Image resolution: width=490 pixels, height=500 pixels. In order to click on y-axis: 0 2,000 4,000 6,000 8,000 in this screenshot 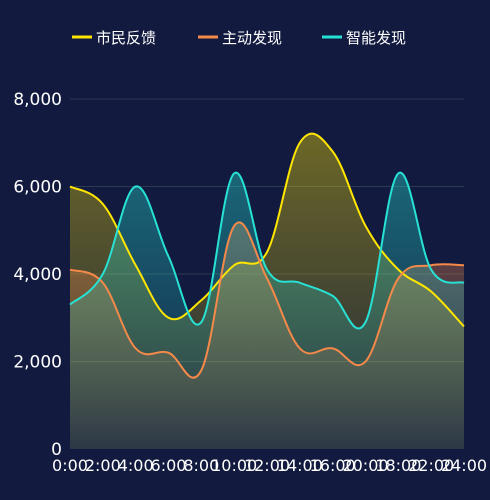, I will do `click(37, 275)`.